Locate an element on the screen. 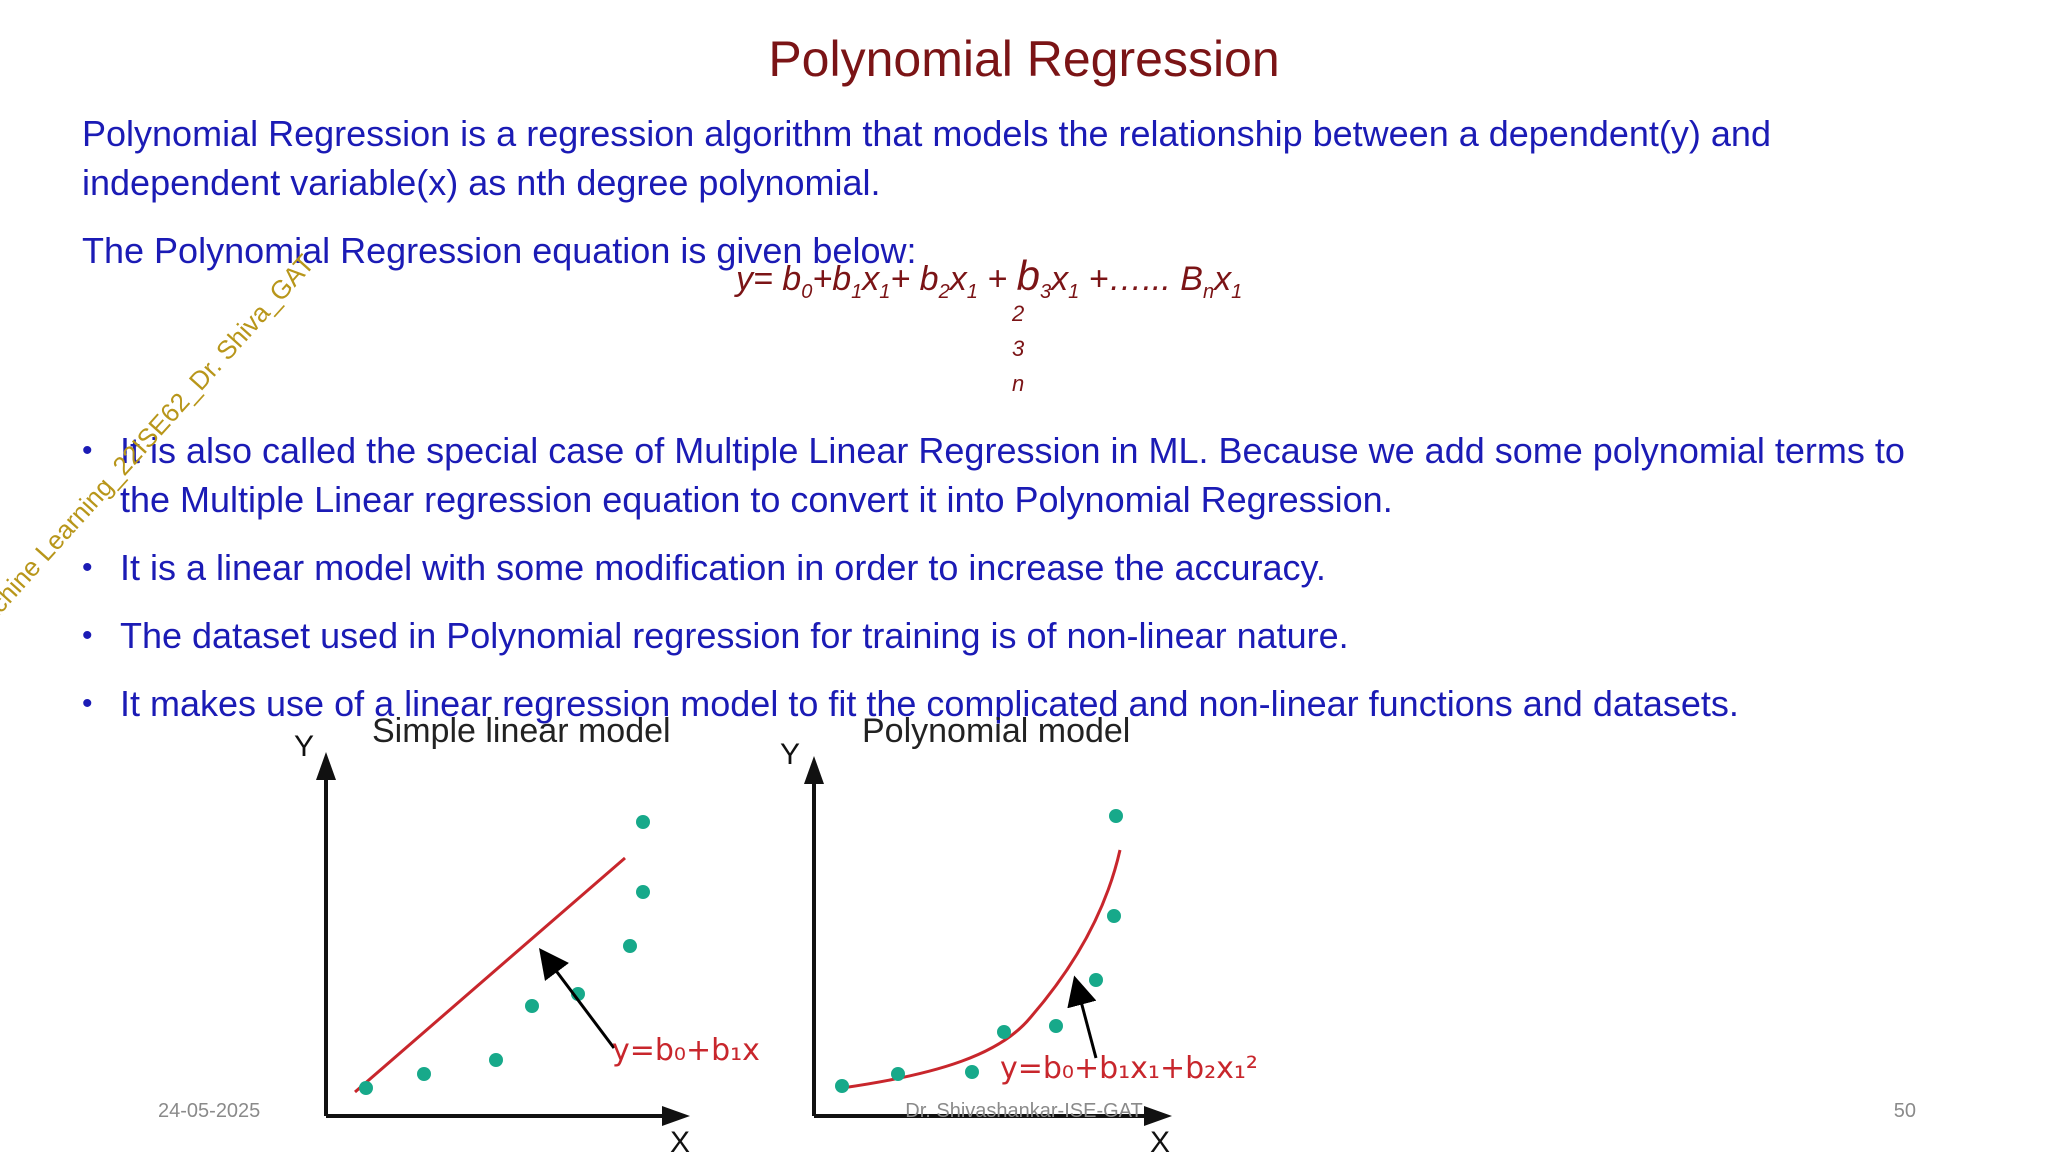  left-panel-title: Simple linear model is located at coordinates (521, 731).